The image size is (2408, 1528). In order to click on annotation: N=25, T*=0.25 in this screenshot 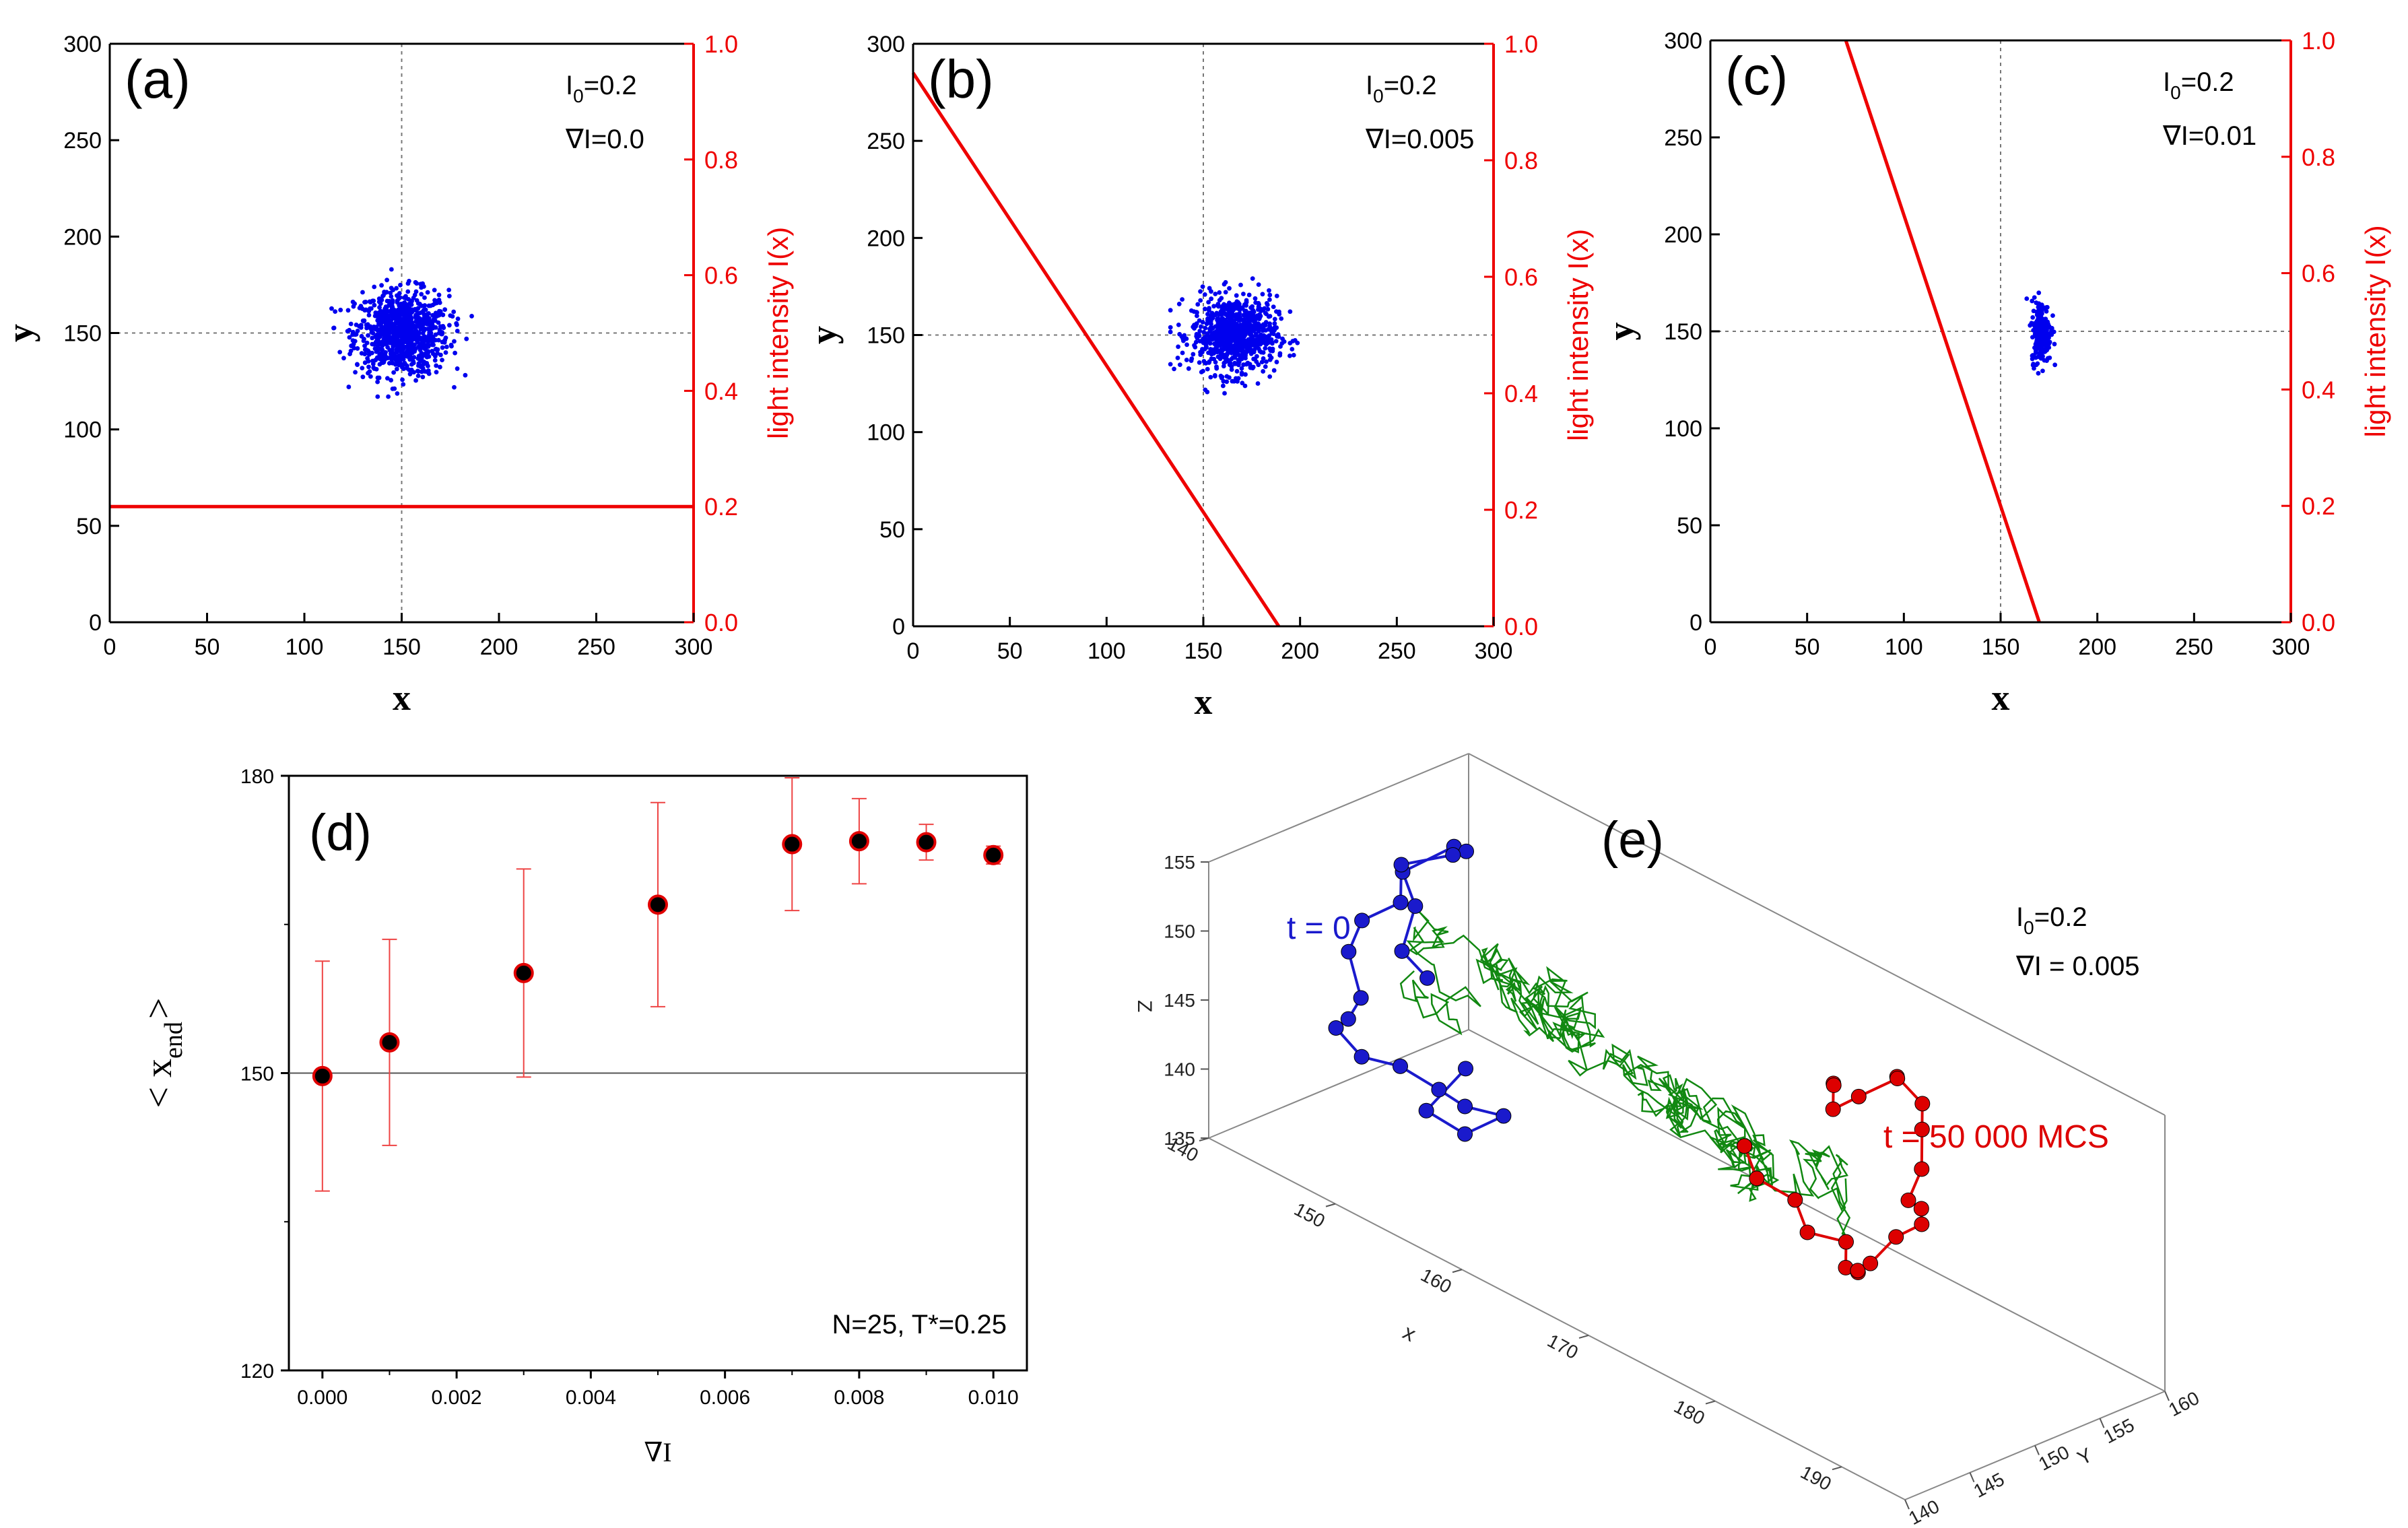, I will do `click(919, 1324)`.